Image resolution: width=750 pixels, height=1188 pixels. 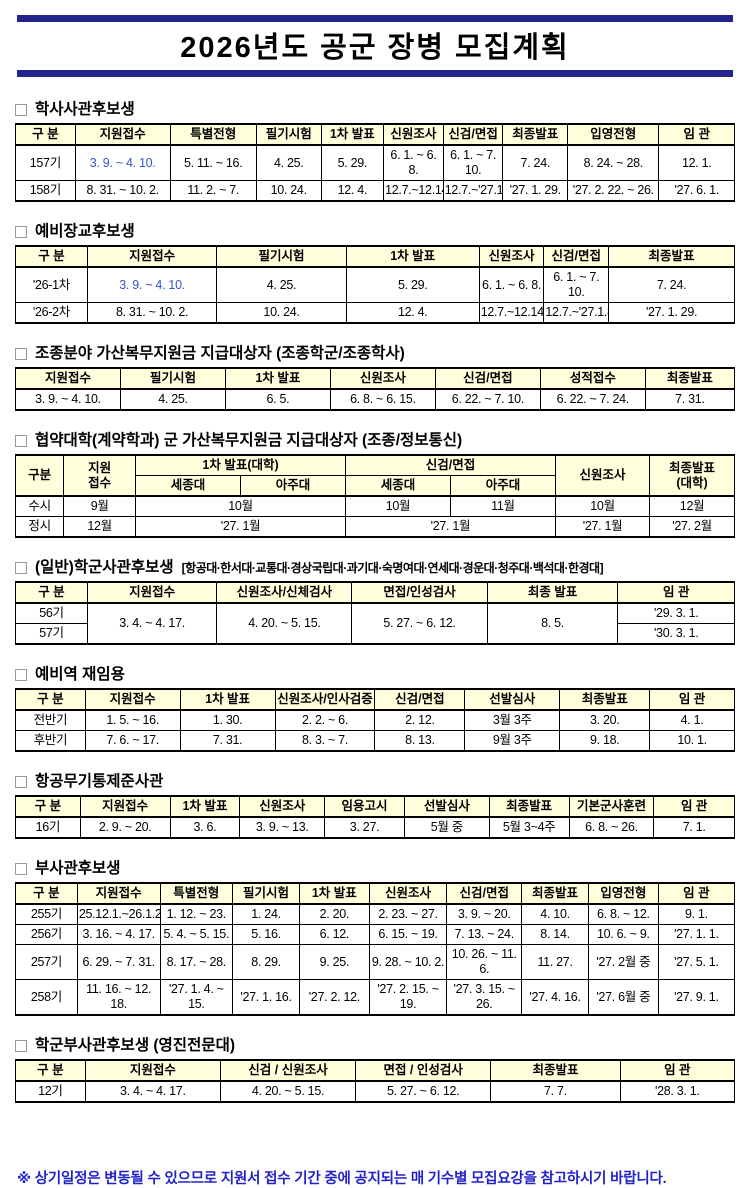 What do you see at coordinates (552, 592) in the screenshot?
I see `column-header: 최종 발표` at bounding box center [552, 592].